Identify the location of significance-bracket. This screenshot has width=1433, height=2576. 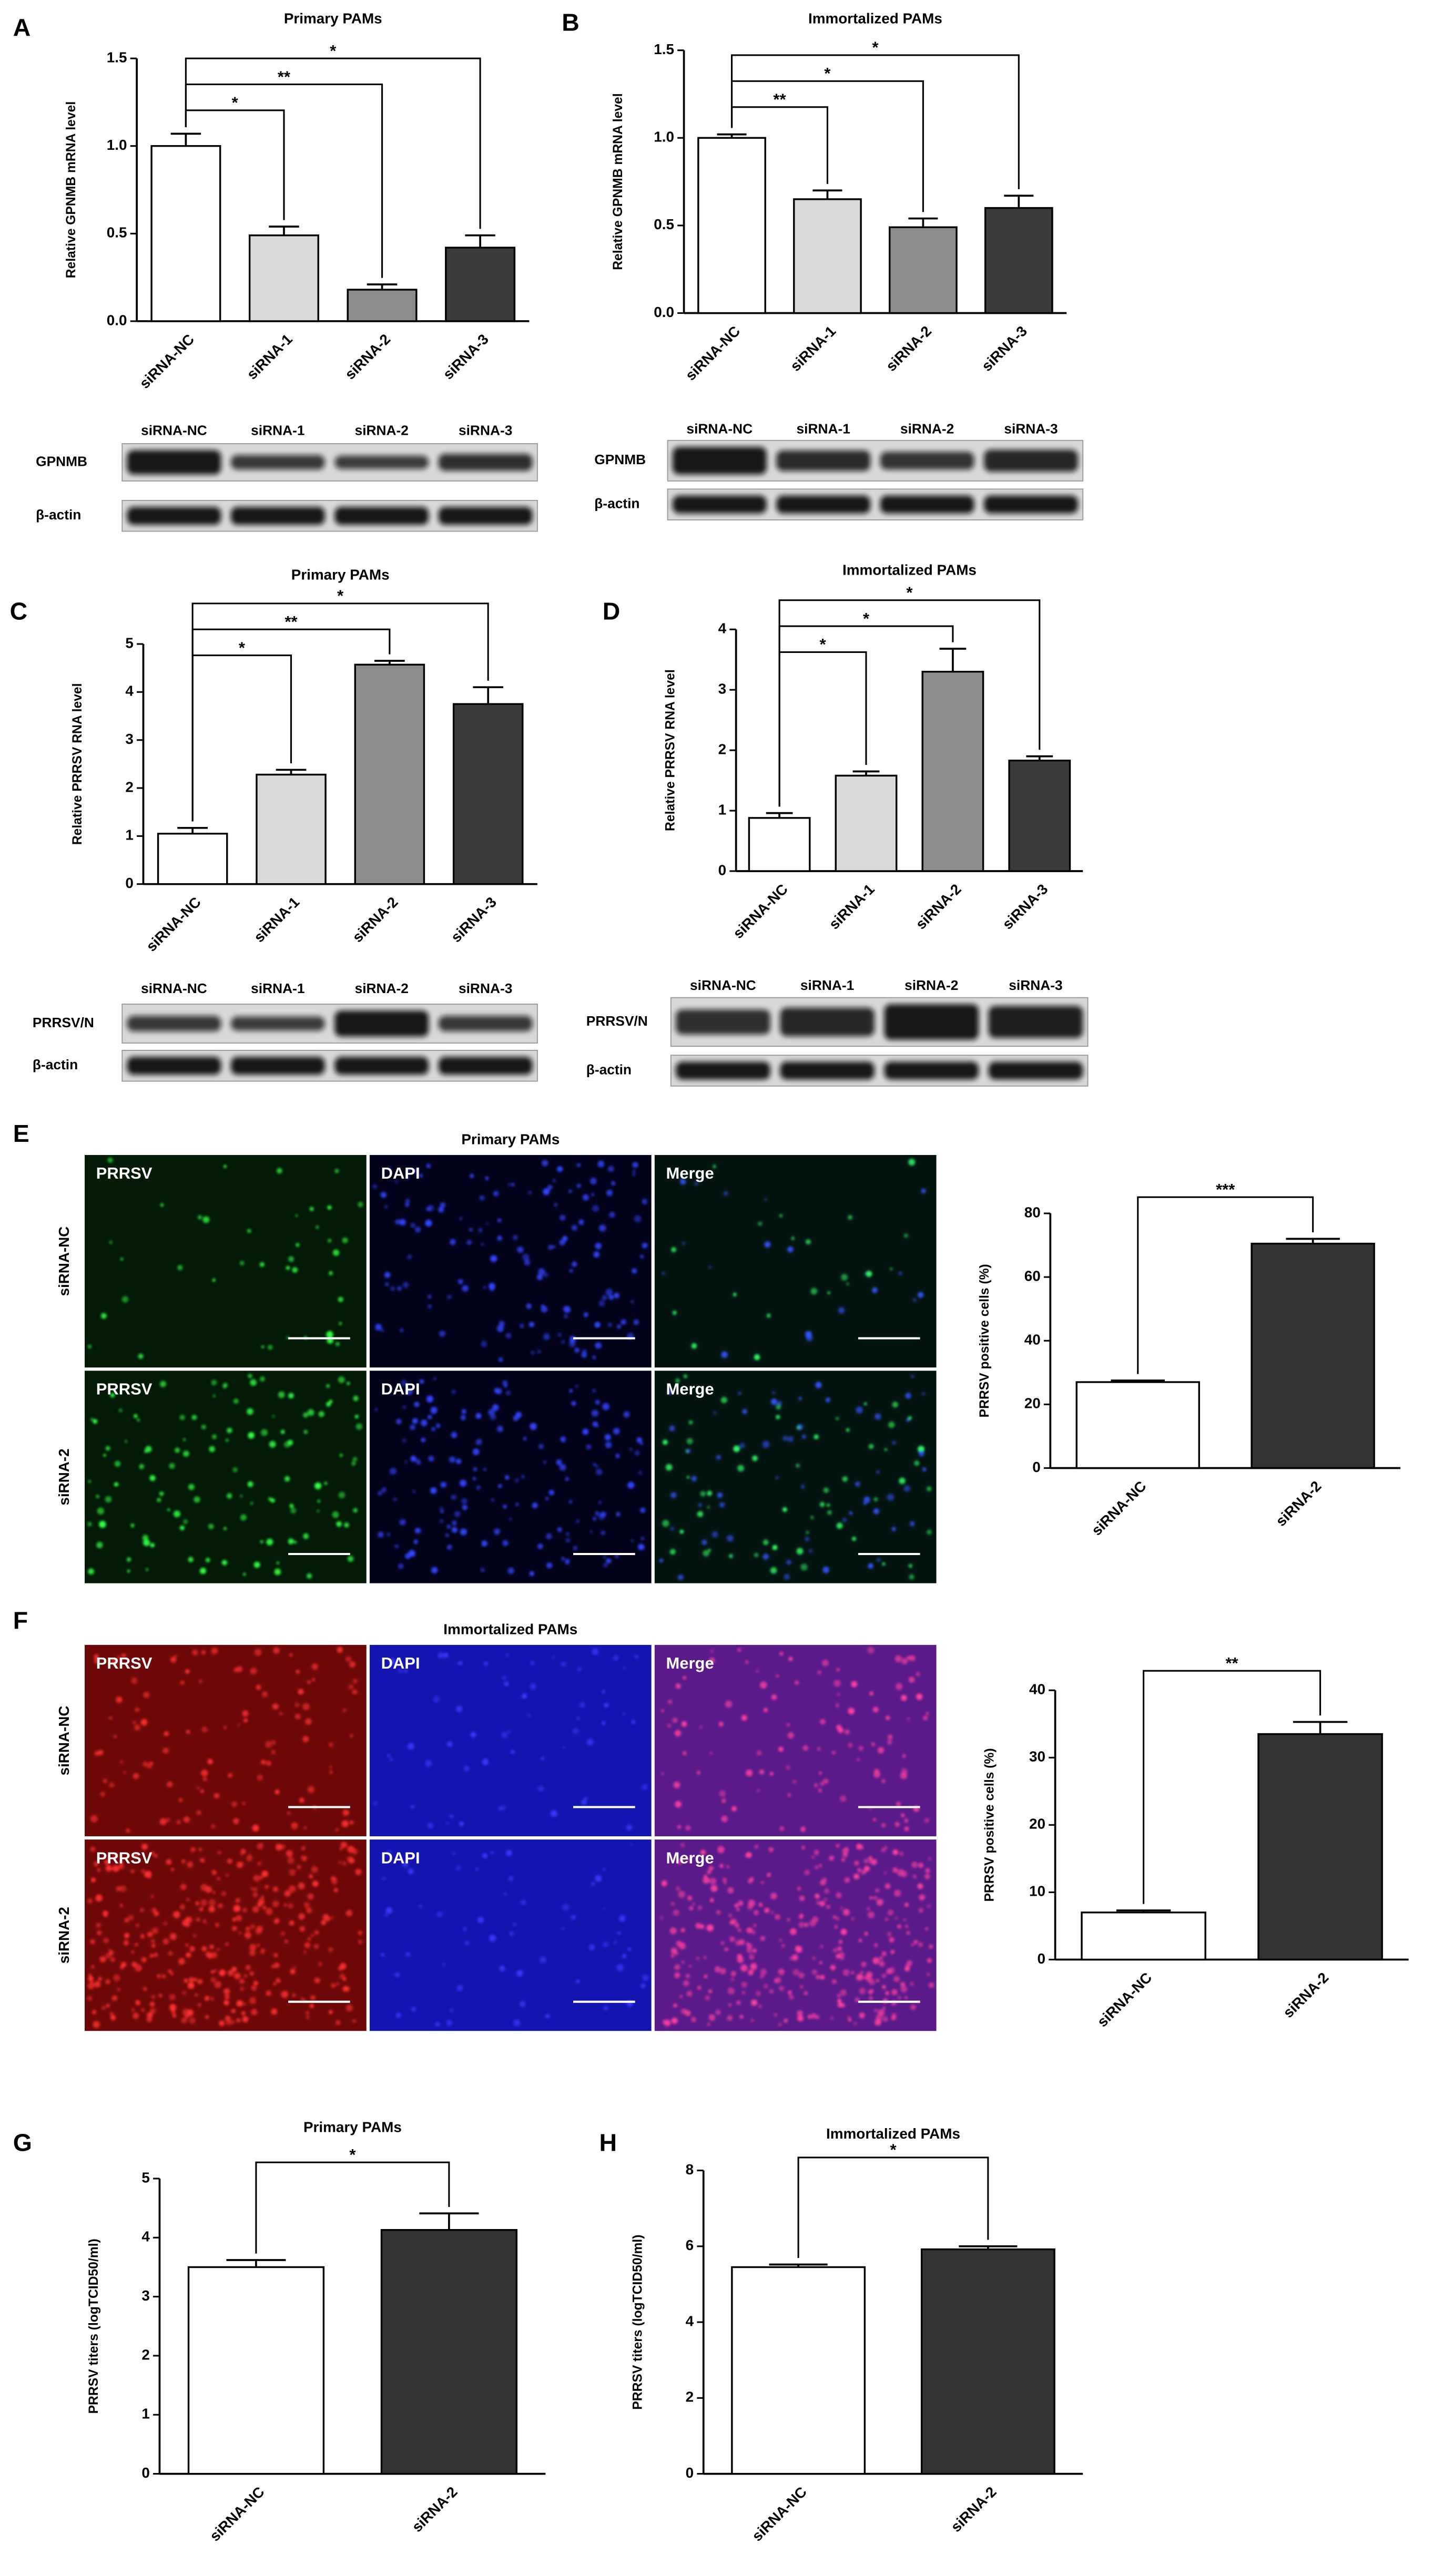
(1226, 1285).